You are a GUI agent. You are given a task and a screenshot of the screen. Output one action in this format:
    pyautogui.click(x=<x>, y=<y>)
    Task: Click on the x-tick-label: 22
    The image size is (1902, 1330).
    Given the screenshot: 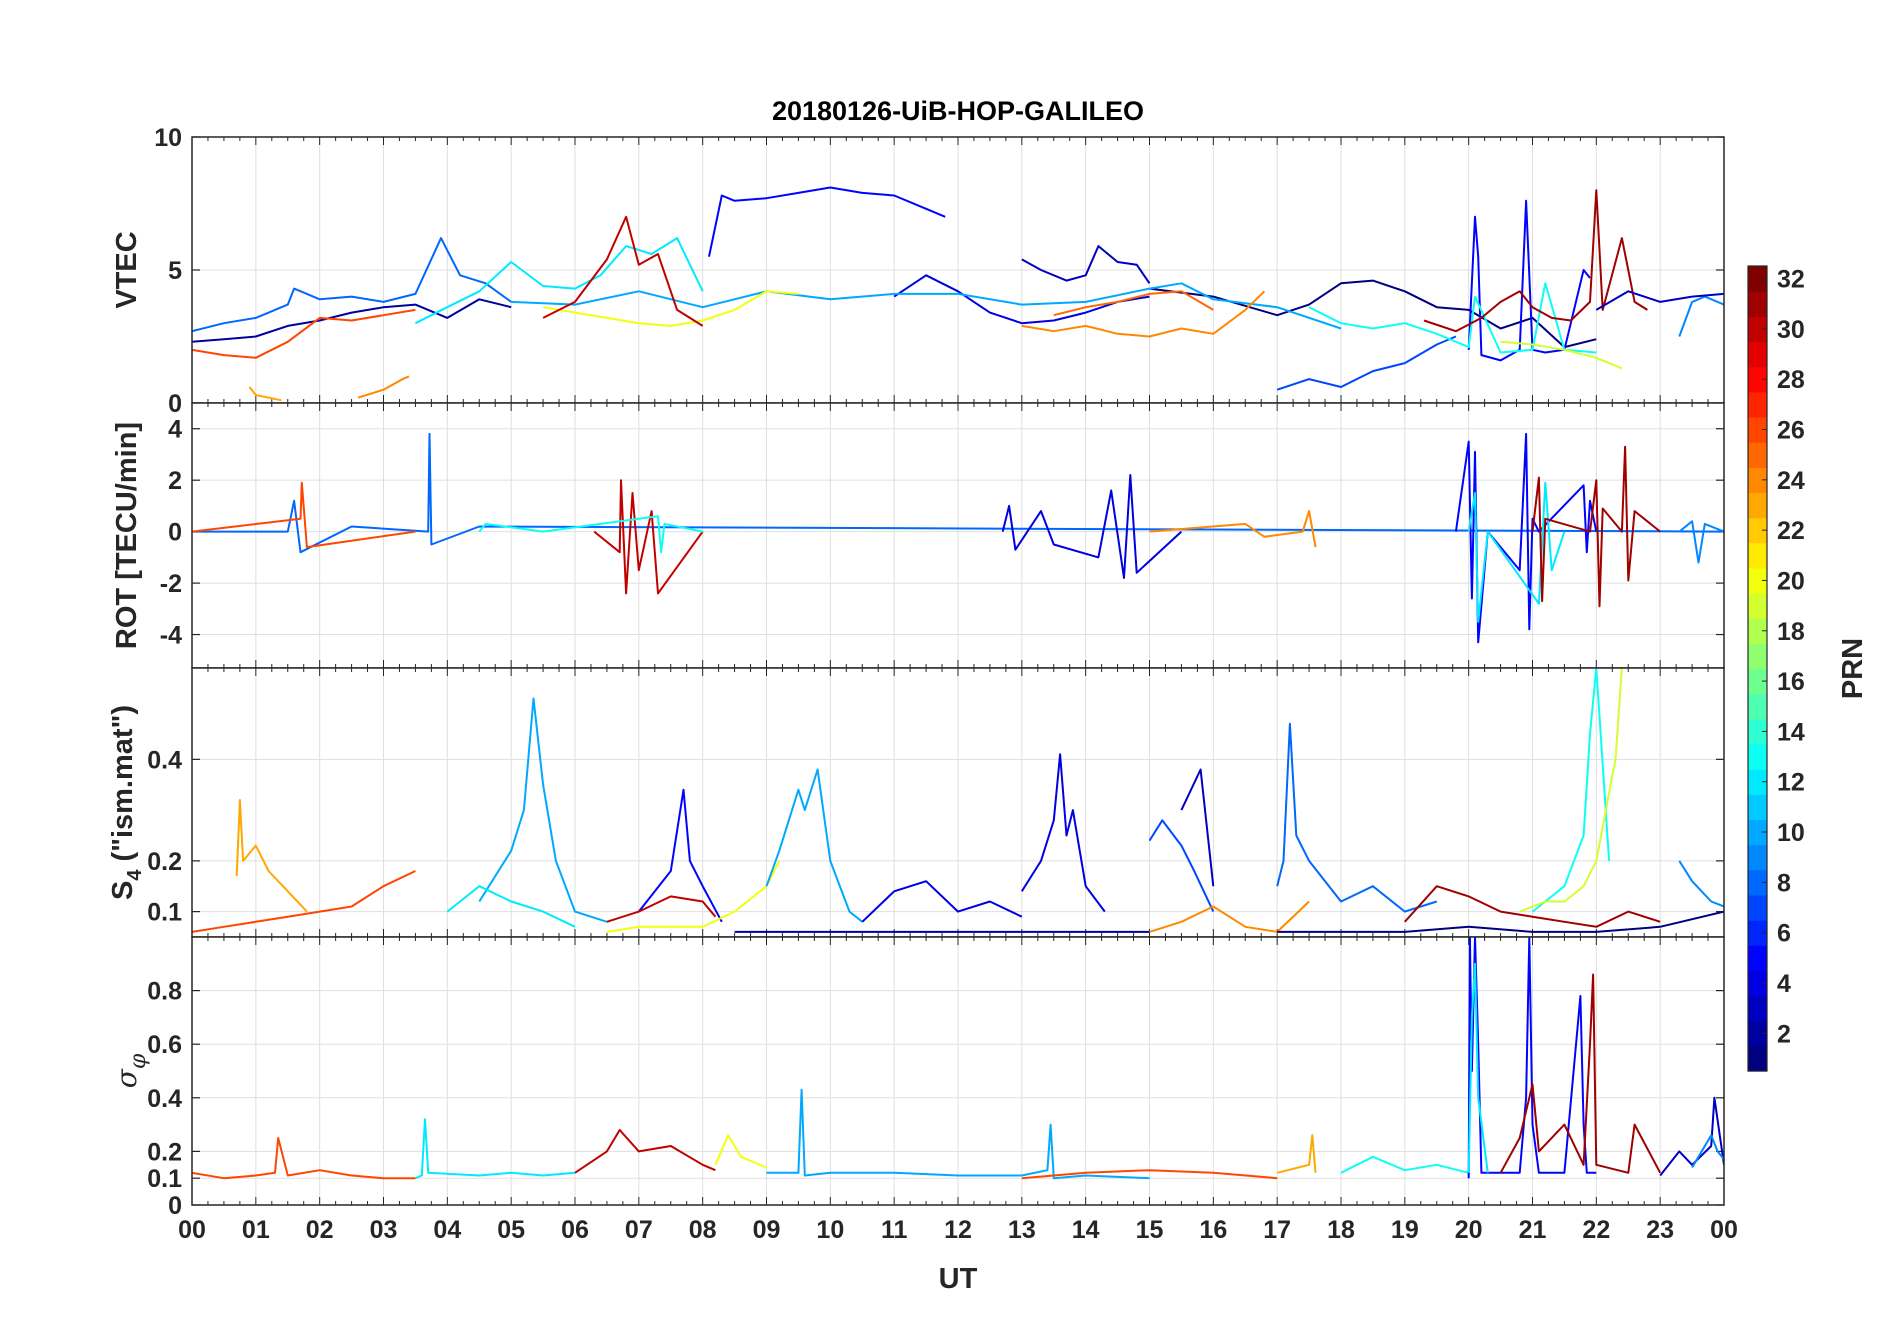 What is the action you would take?
    pyautogui.click(x=1596, y=1230)
    